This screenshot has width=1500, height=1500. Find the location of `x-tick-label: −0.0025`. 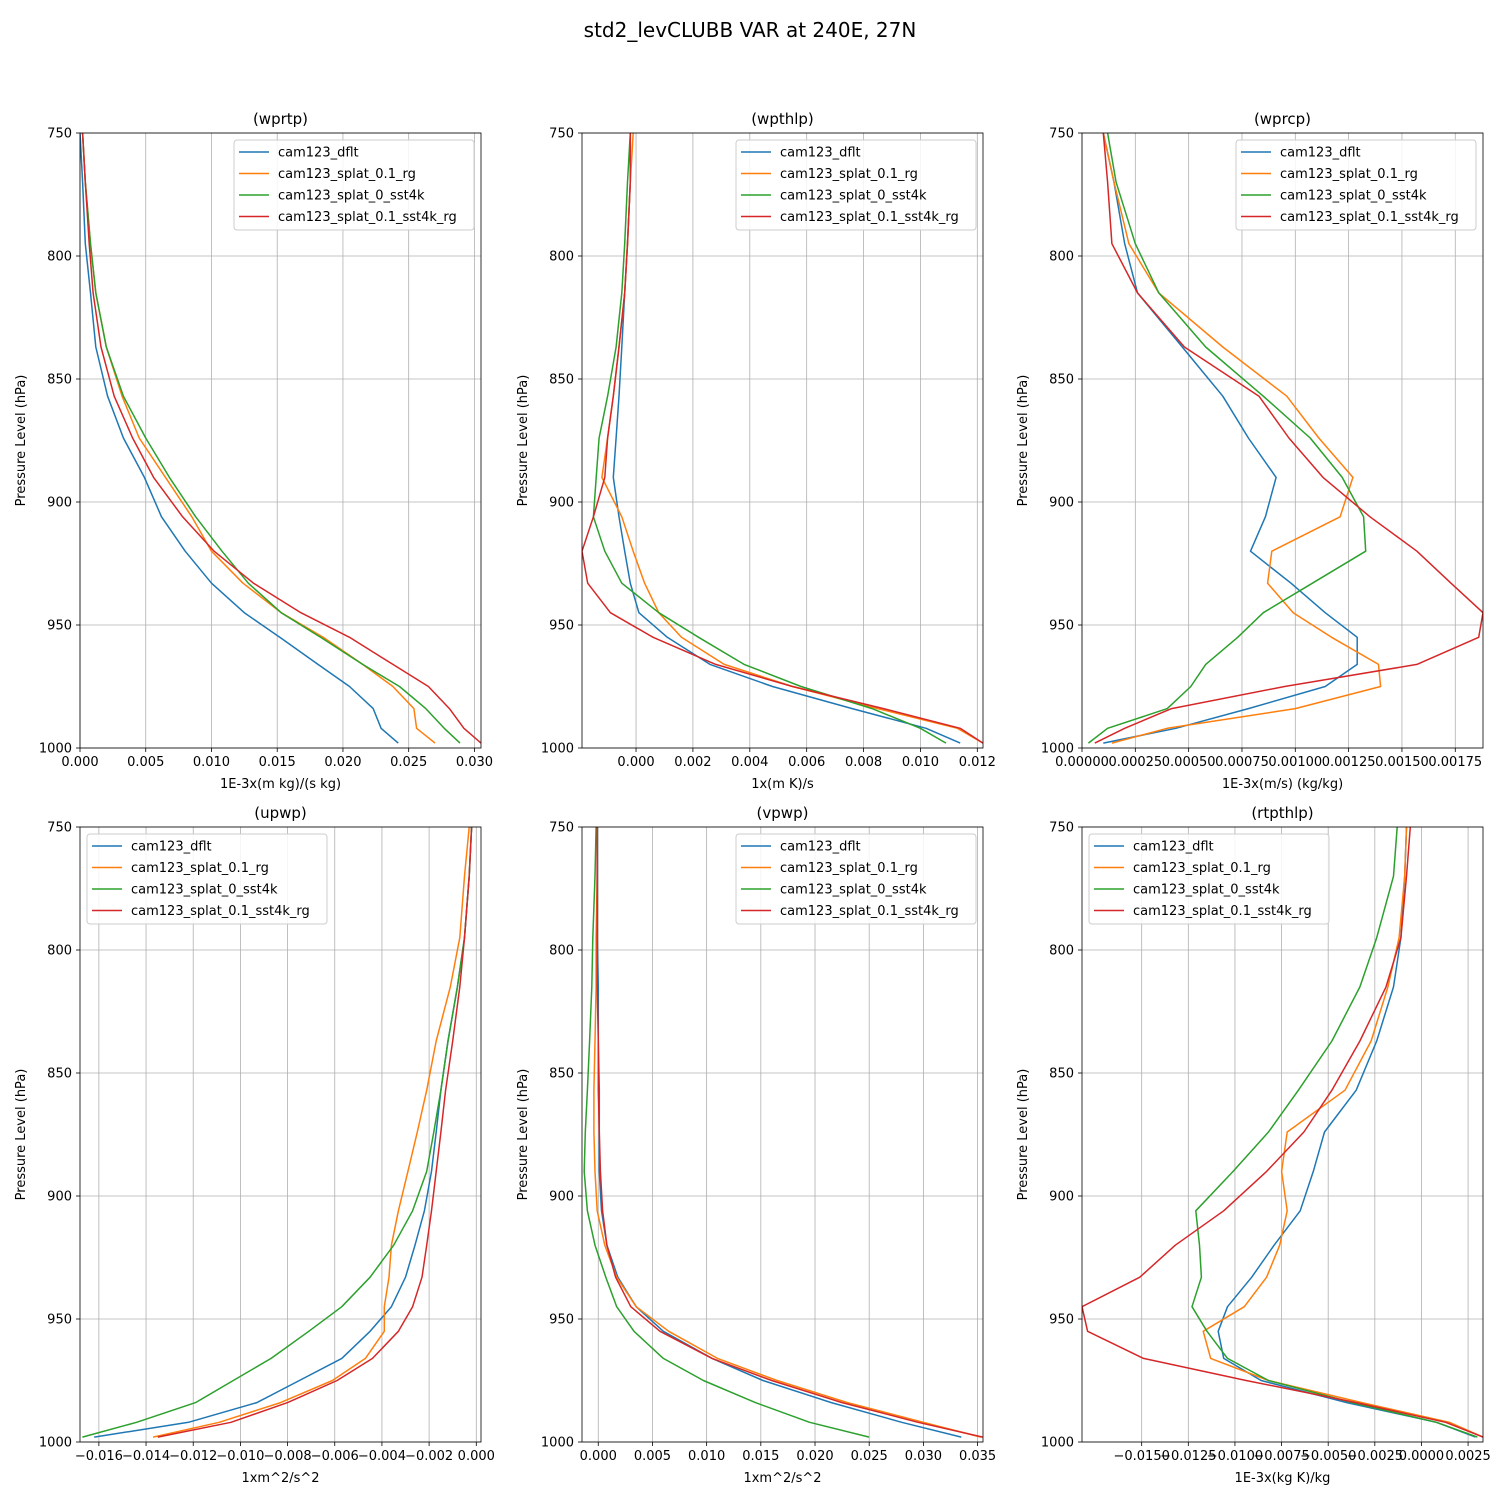

x-tick-label: −0.0025 is located at coordinates (1375, 1456).